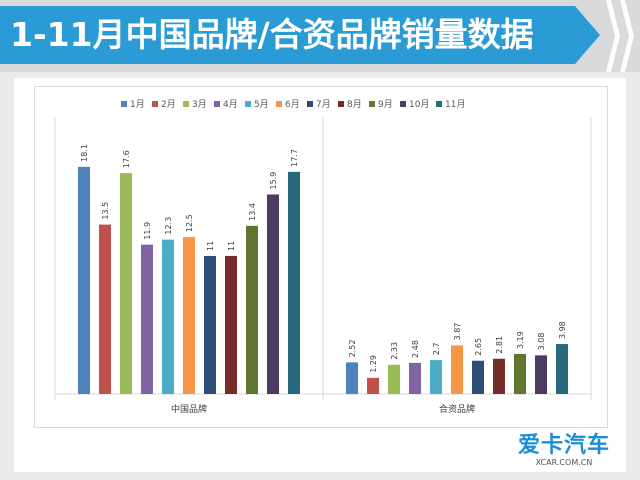 This screenshot has height=480, width=640. I want to click on legend-label-11: 11月, so click(455, 104).